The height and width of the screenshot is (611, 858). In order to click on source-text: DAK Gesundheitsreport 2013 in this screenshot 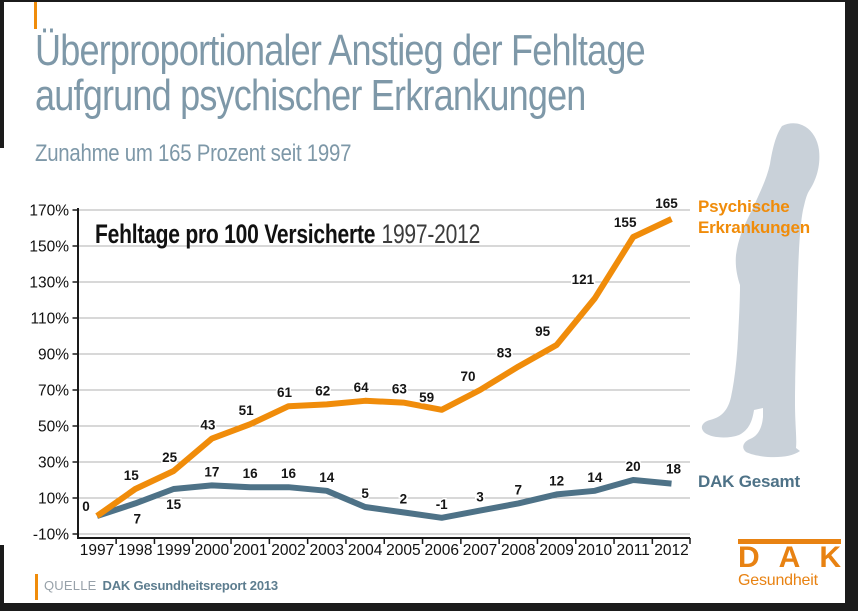, I will do `click(190, 585)`.